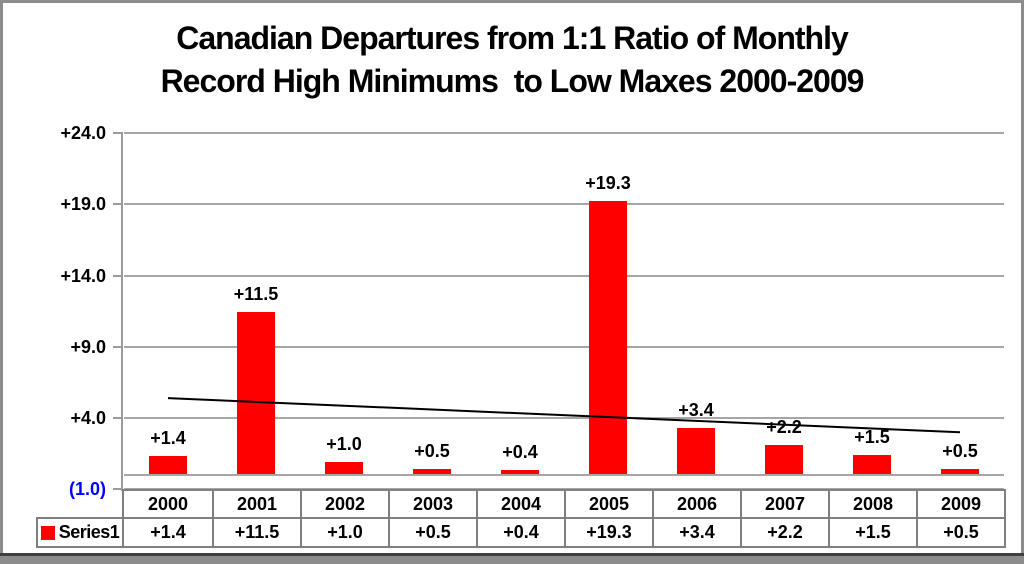 The height and width of the screenshot is (564, 1024). Describe the element at coordinates (512, 560) in the screenshot. I see `frame-border-bottom-gray` at that location.